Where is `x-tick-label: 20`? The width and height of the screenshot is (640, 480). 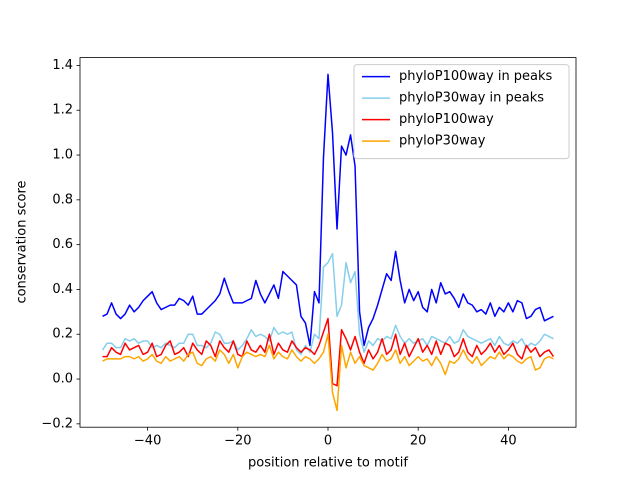 x-tick-label: 20 is located at coordinates (418, 441).